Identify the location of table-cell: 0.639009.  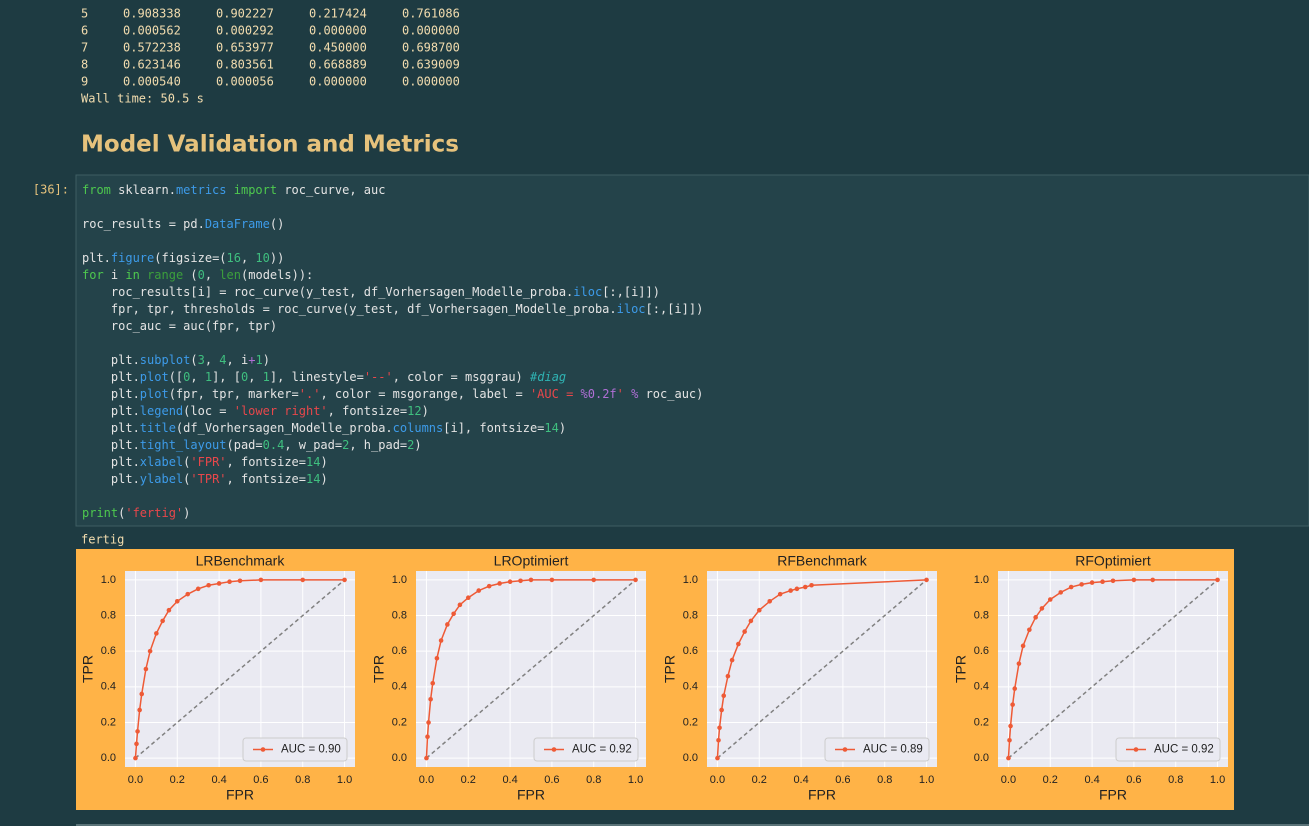
(431, 65).